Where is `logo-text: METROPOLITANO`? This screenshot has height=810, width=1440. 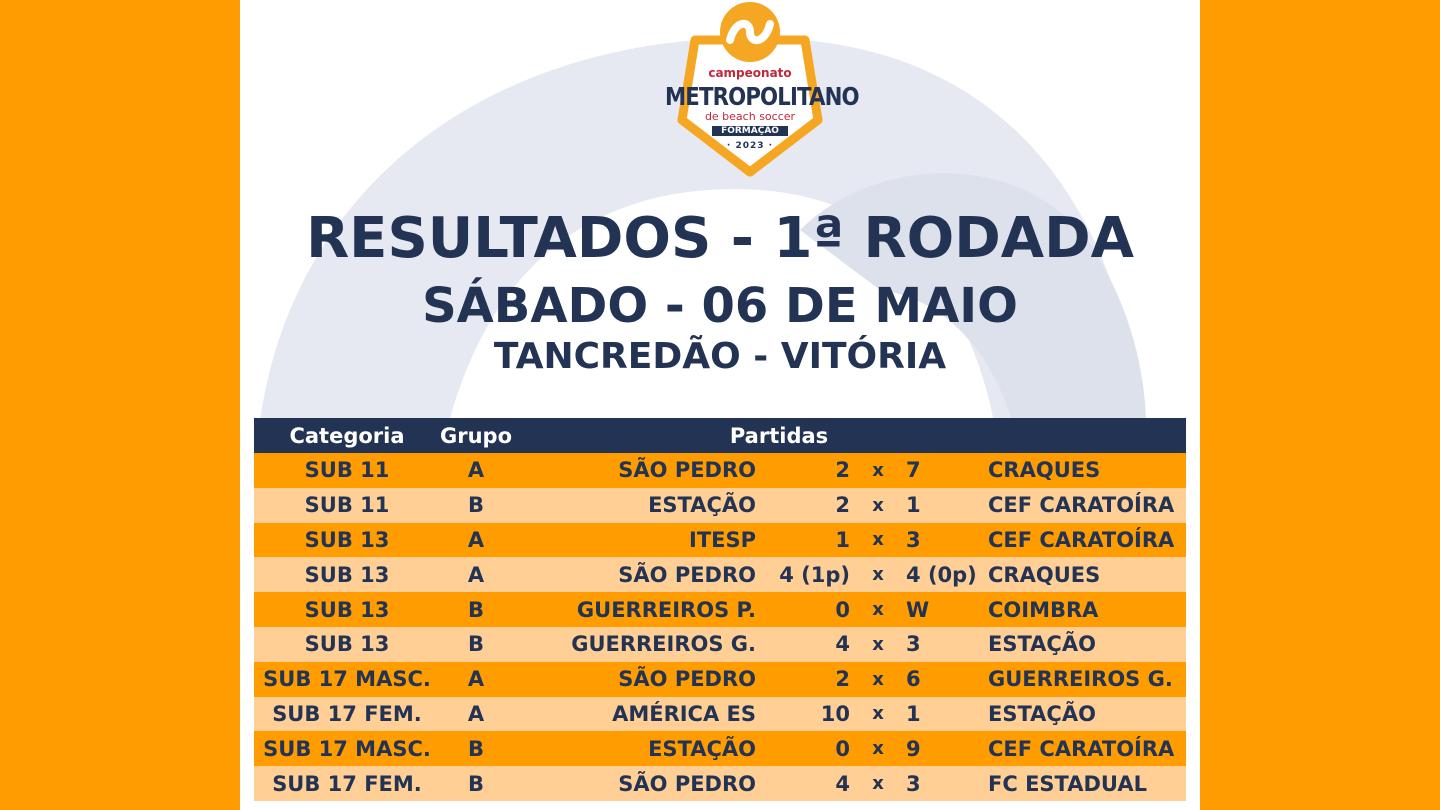 logo-text: METROPOLITANO is located at coordinates (762, 96).